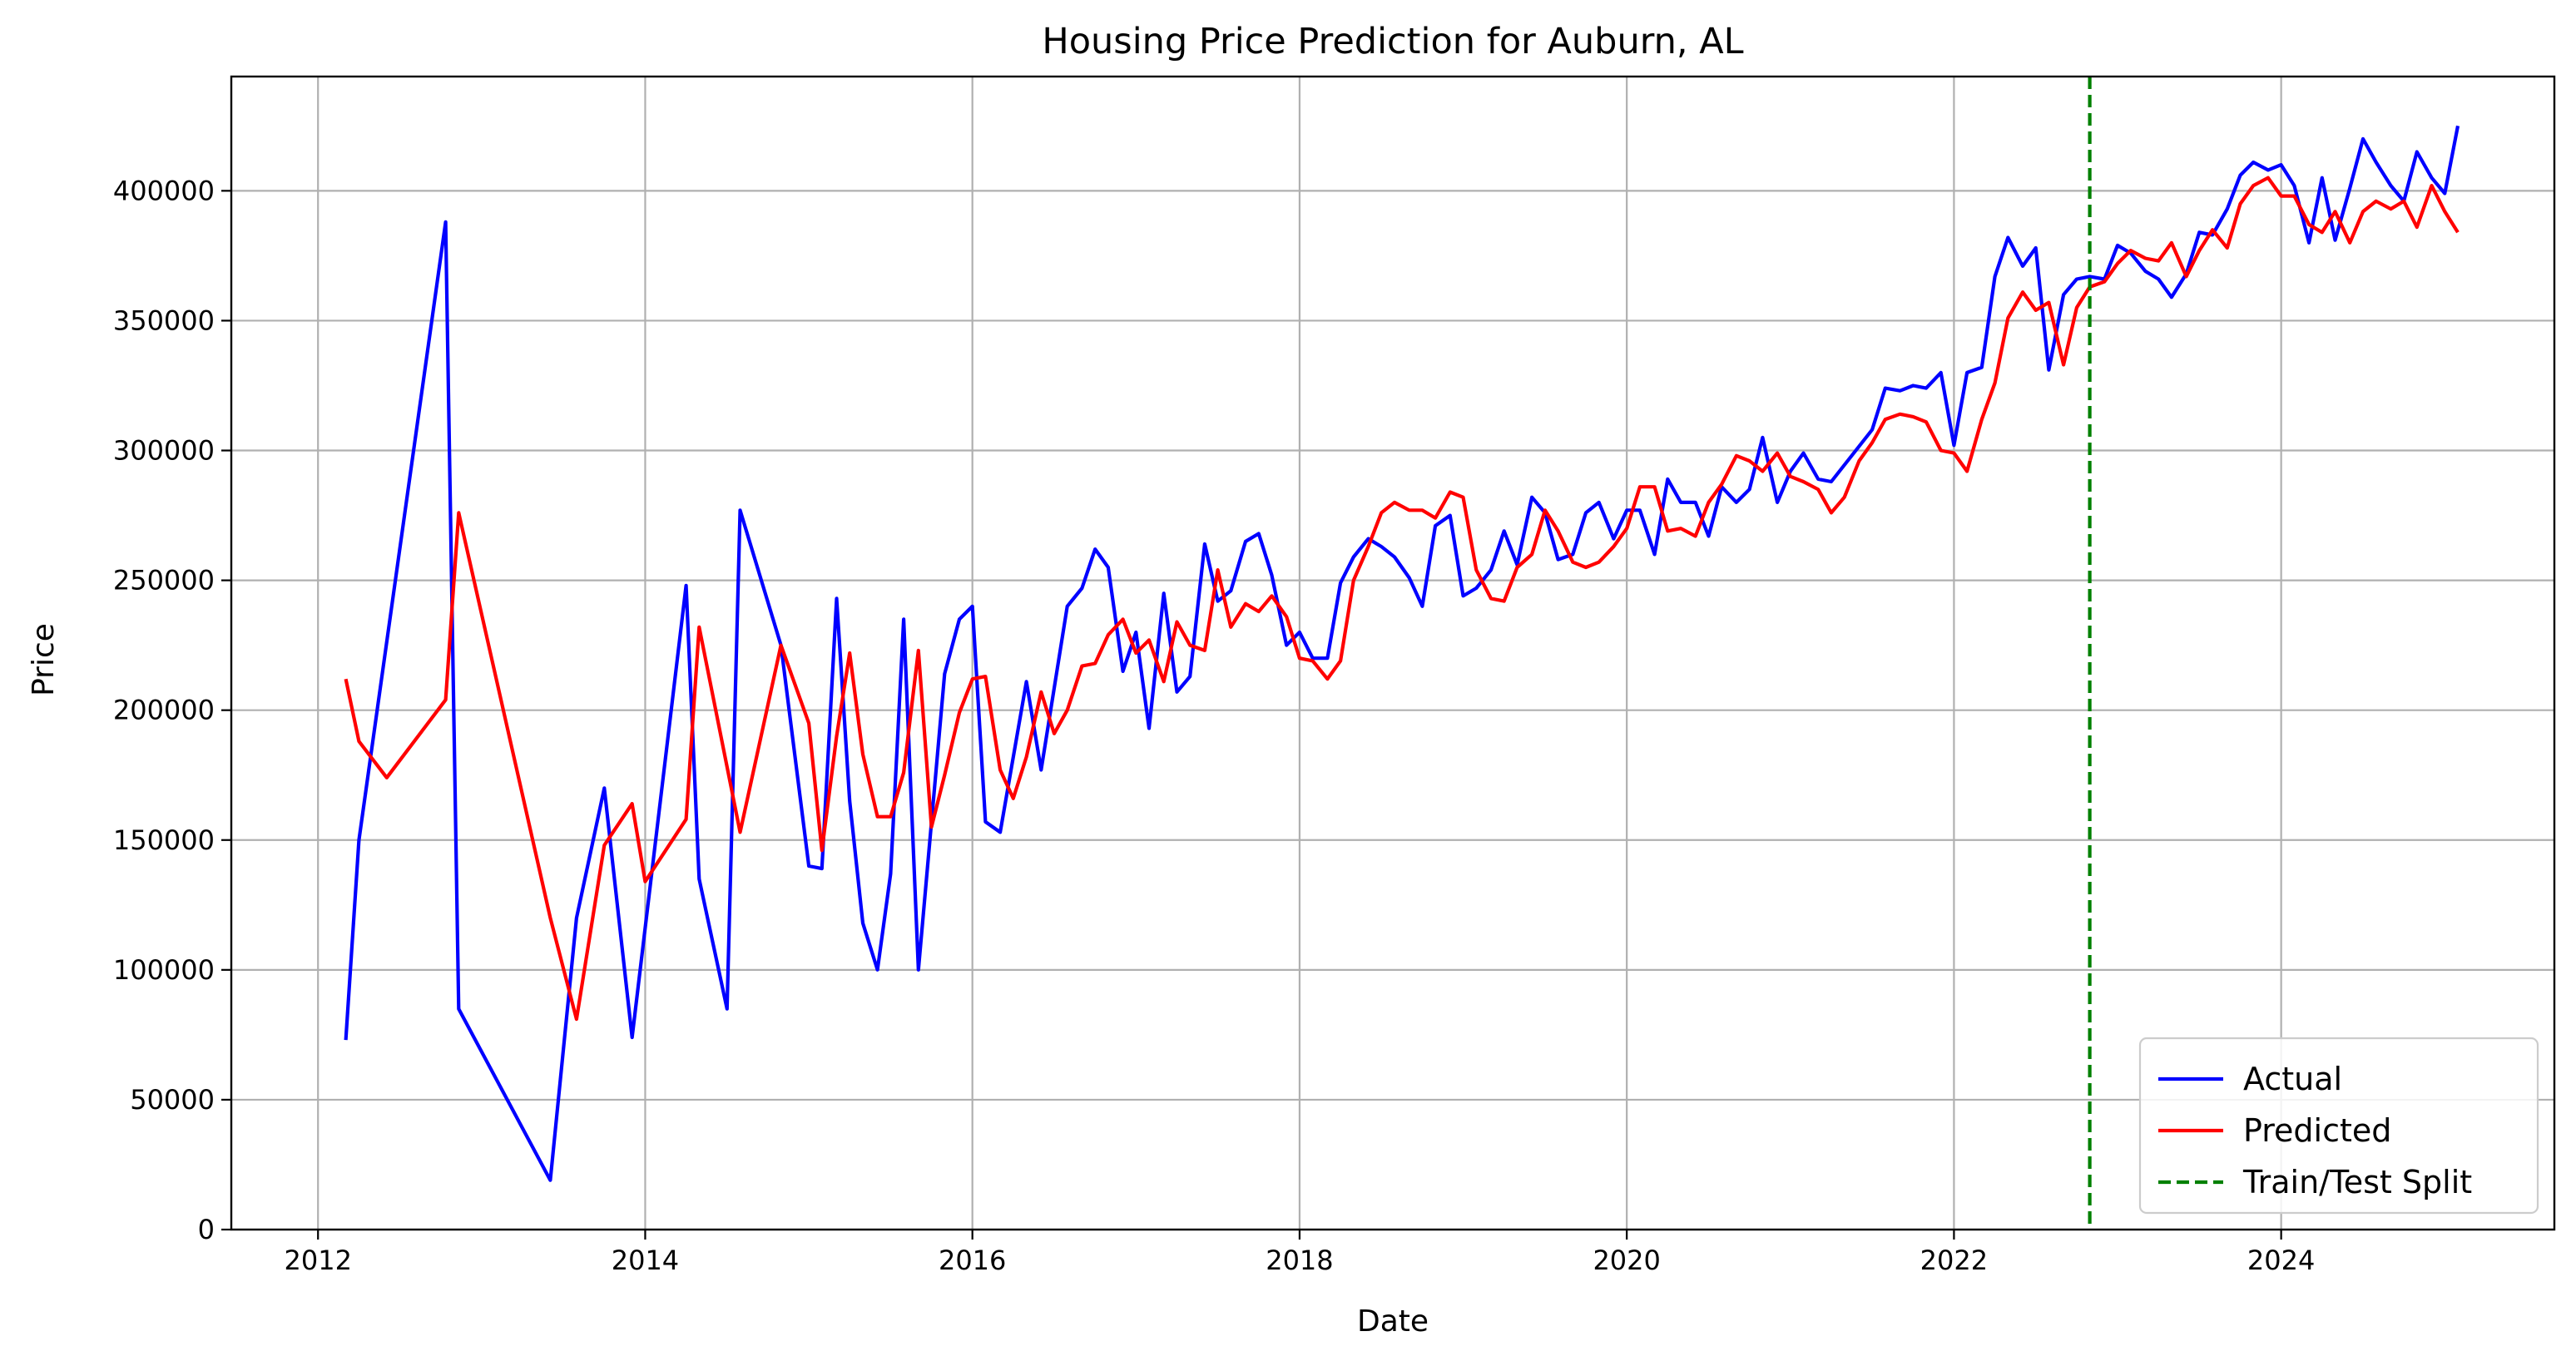 The height and width of the screenshot is (1366, 2576). I want to click on y-tick-label: 0, so click(207, 1229).